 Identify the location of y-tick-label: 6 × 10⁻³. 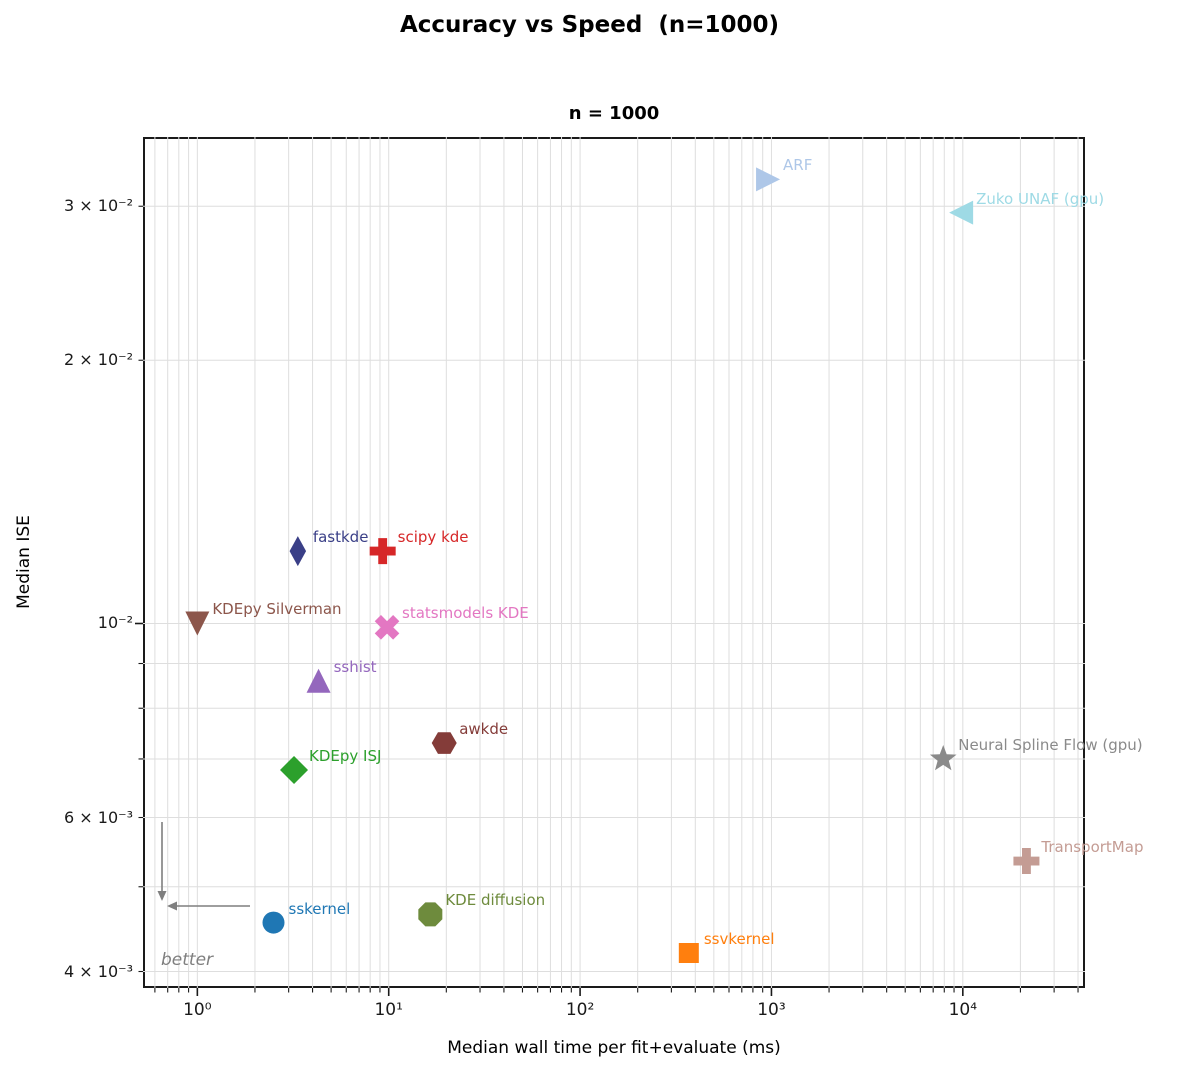
(98, 817).